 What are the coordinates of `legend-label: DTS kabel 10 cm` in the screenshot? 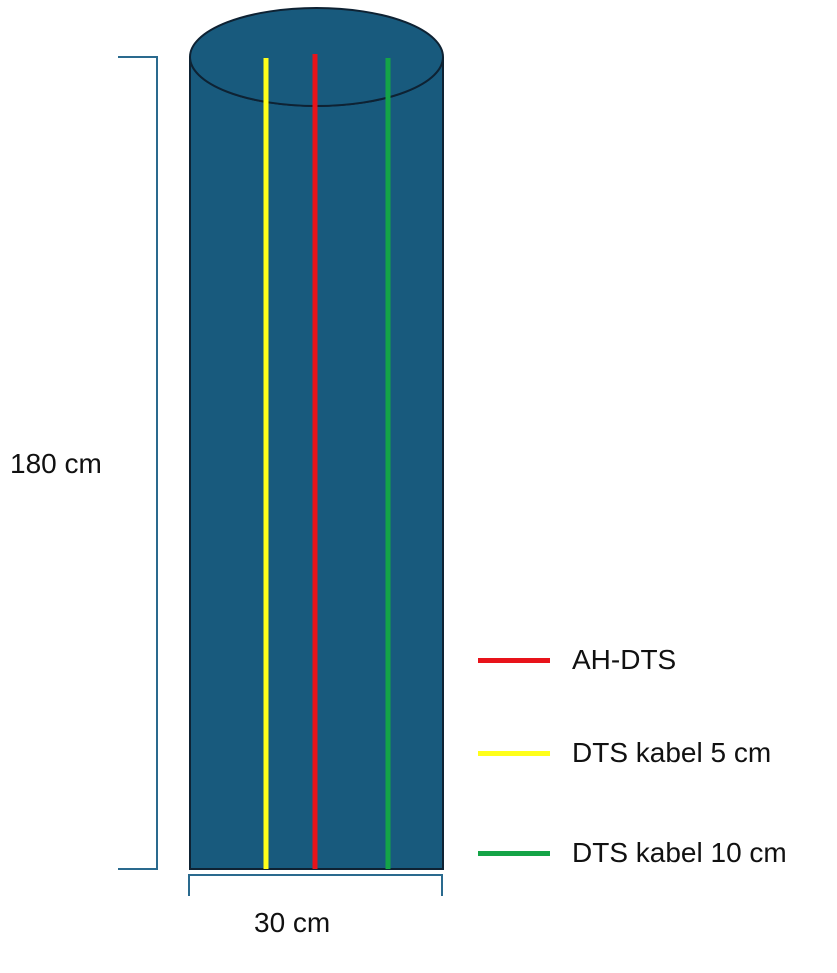 It's located at (679, 852).